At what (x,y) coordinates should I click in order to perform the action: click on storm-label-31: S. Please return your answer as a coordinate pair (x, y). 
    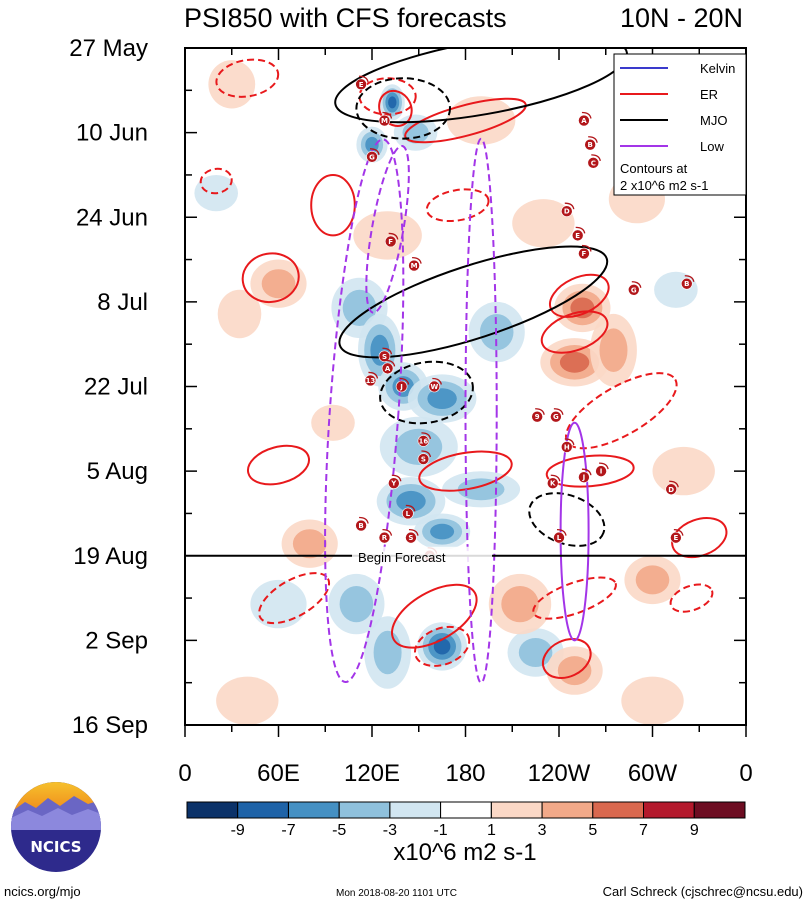
    Looking at the image, I should click on (410, 538).